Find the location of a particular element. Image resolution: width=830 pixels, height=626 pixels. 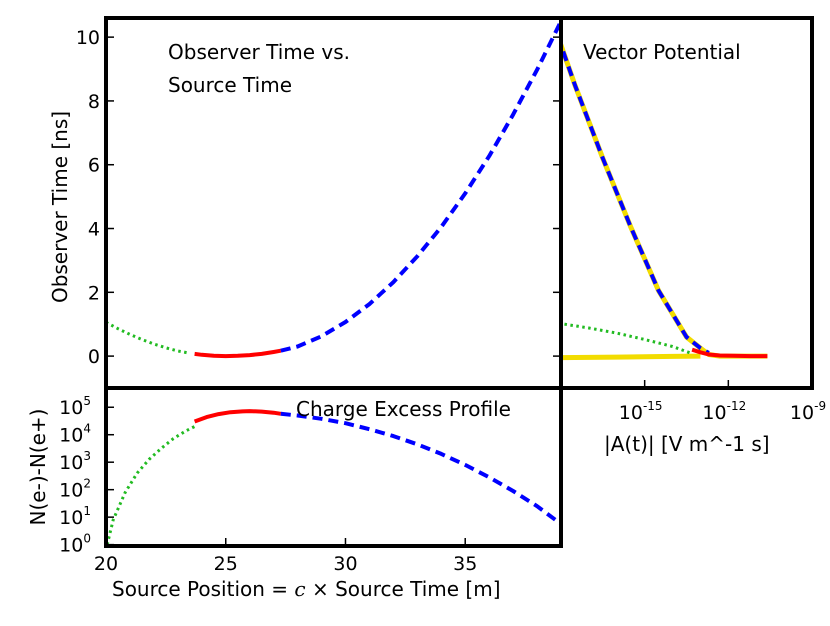

charge-y-tick-label: 10⁵ is located at coordinates (75, 406).